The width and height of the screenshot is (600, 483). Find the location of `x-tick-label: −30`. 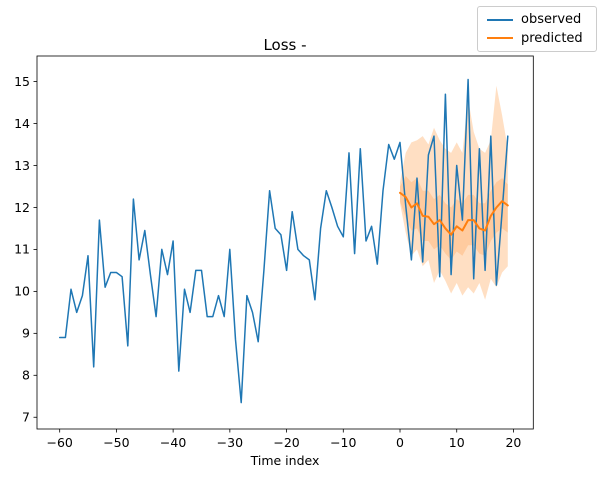

x-tick-label: −30 is located at coordinates (230, 442).